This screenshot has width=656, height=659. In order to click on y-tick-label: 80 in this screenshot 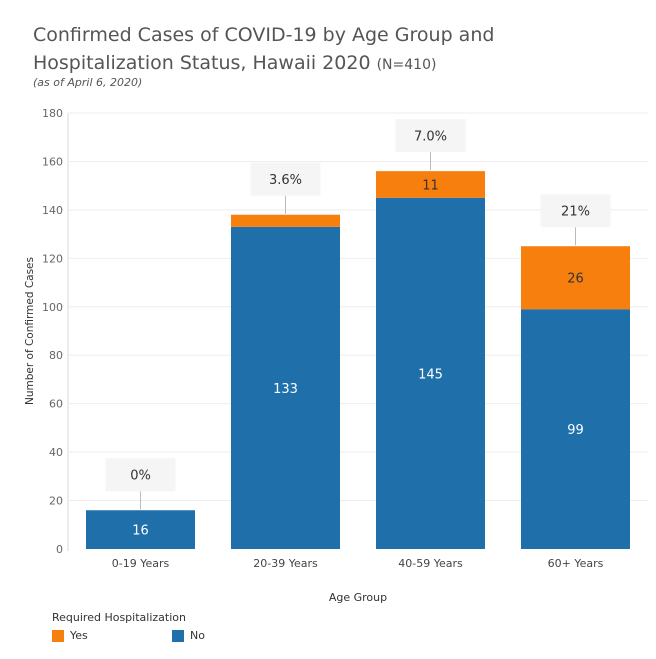, I will do `click(56, 355)`.